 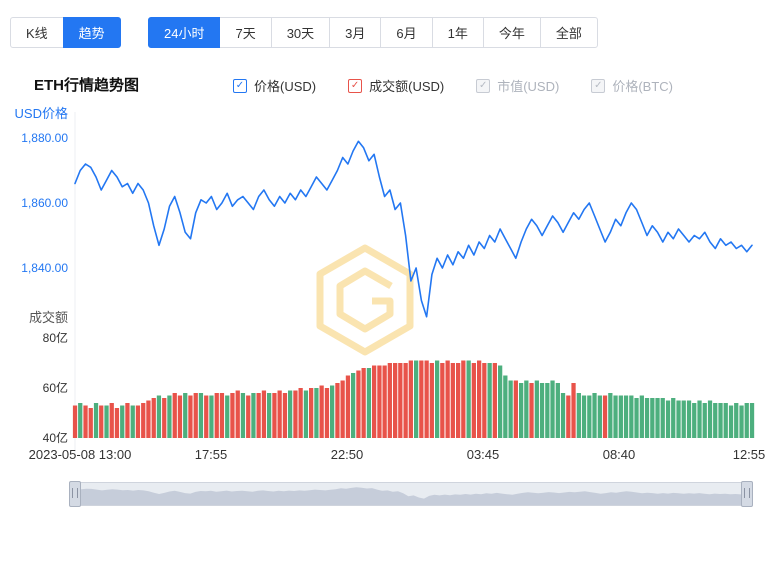 I want to click on price-tick-1880: 1,880.00, so click(x=44, y=138).